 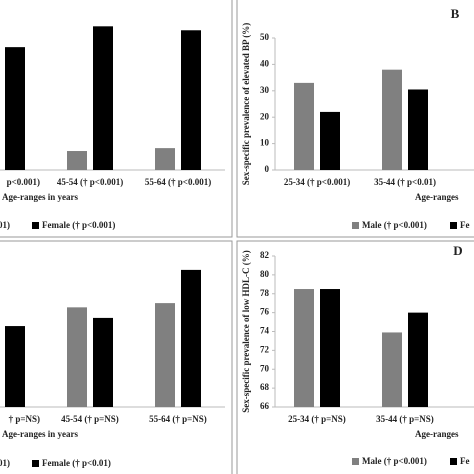 What do you see at coordinates (265, 312) in the screenshot?
I see `y-tick-label: 76` at bounding box center [265, 312].